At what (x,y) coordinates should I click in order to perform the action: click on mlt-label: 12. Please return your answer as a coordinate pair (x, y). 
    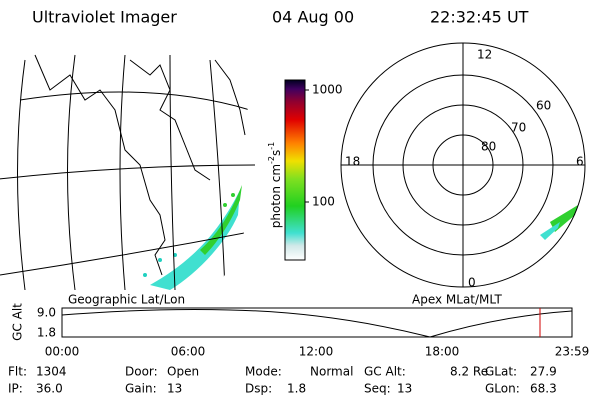
    Looking at the image, I should click on (484, 55).